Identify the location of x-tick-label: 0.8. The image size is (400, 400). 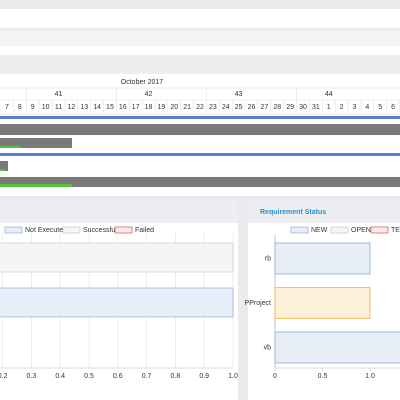
(176, 376).